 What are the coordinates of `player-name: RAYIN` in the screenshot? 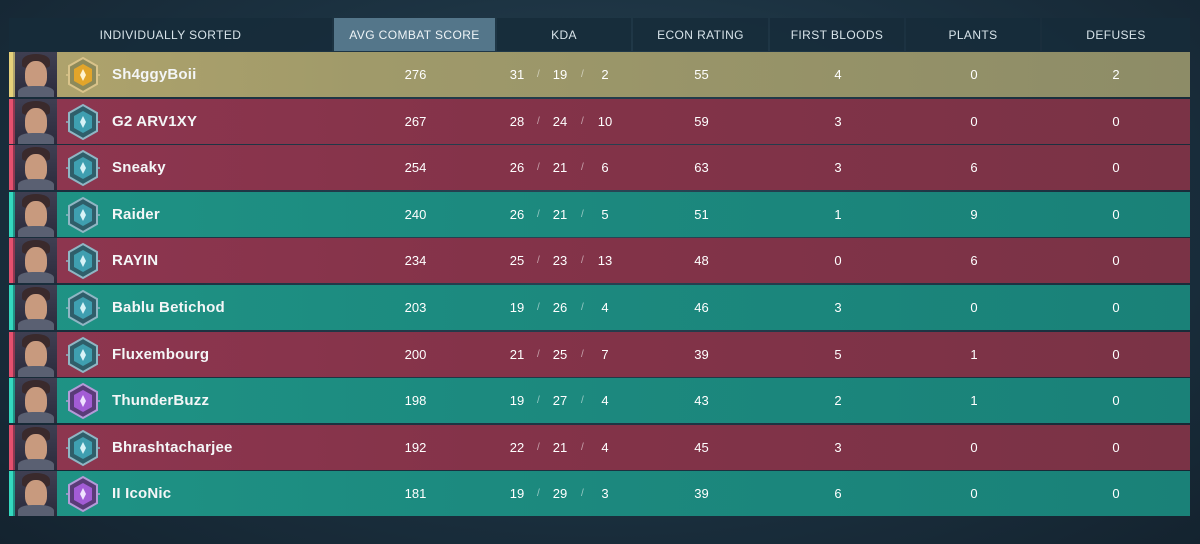 It's located at (135, 261).